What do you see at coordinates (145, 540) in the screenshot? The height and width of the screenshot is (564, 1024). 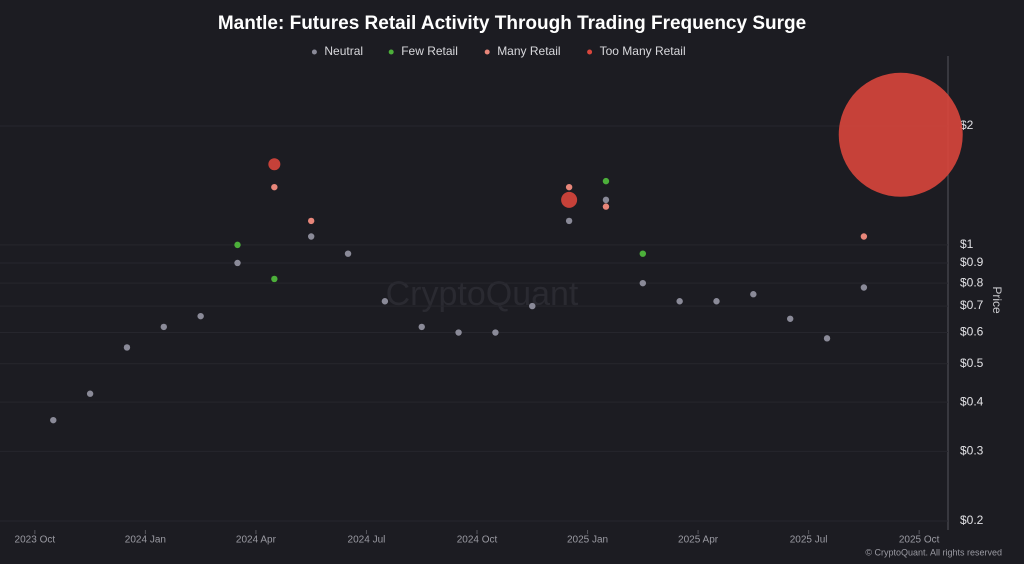 I see `x-tick-label: 2024 Jan` at bounding box center [145, 540].